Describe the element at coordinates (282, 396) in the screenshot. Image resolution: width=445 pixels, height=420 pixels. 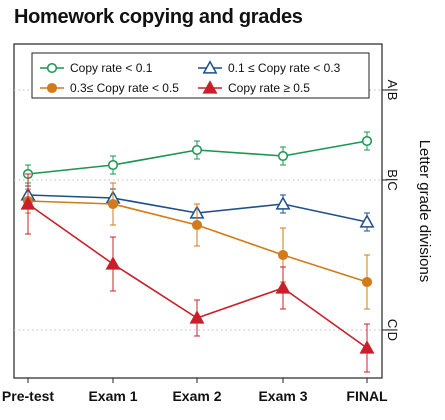
I see `x-tick-label: Exam 3` at that location.